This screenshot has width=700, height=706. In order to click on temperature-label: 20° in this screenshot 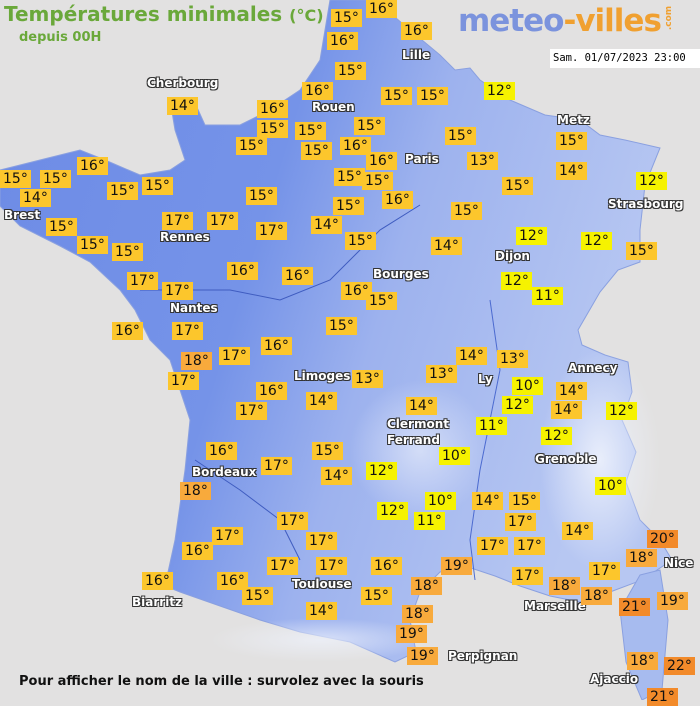, I will do `click(662, 539)`.